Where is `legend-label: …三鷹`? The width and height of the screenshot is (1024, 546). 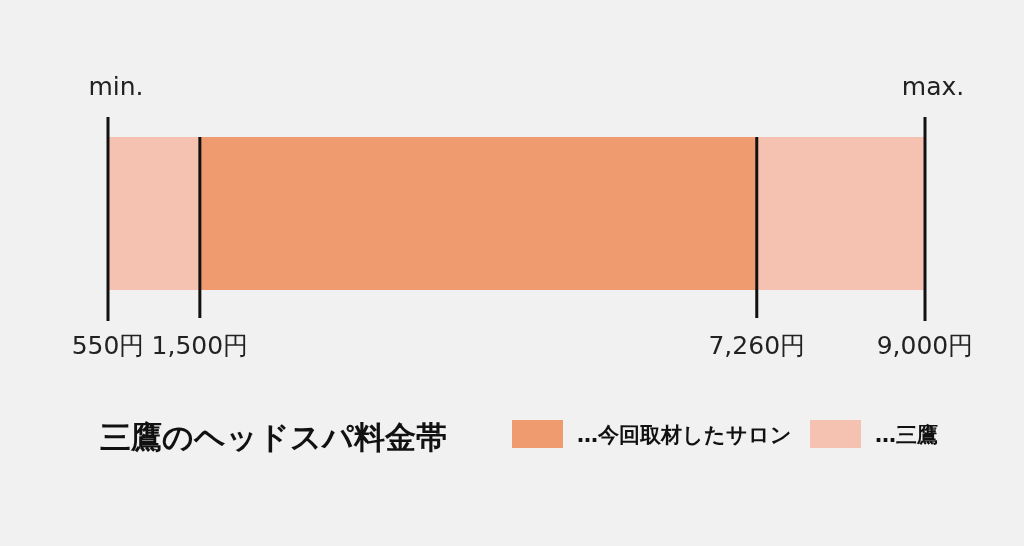 legend-label: …三鷹 is located at coordinates (906, 435).